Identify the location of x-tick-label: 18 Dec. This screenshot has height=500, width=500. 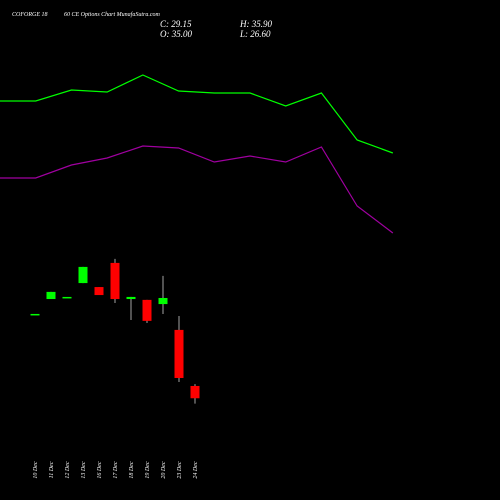
(132, 469).